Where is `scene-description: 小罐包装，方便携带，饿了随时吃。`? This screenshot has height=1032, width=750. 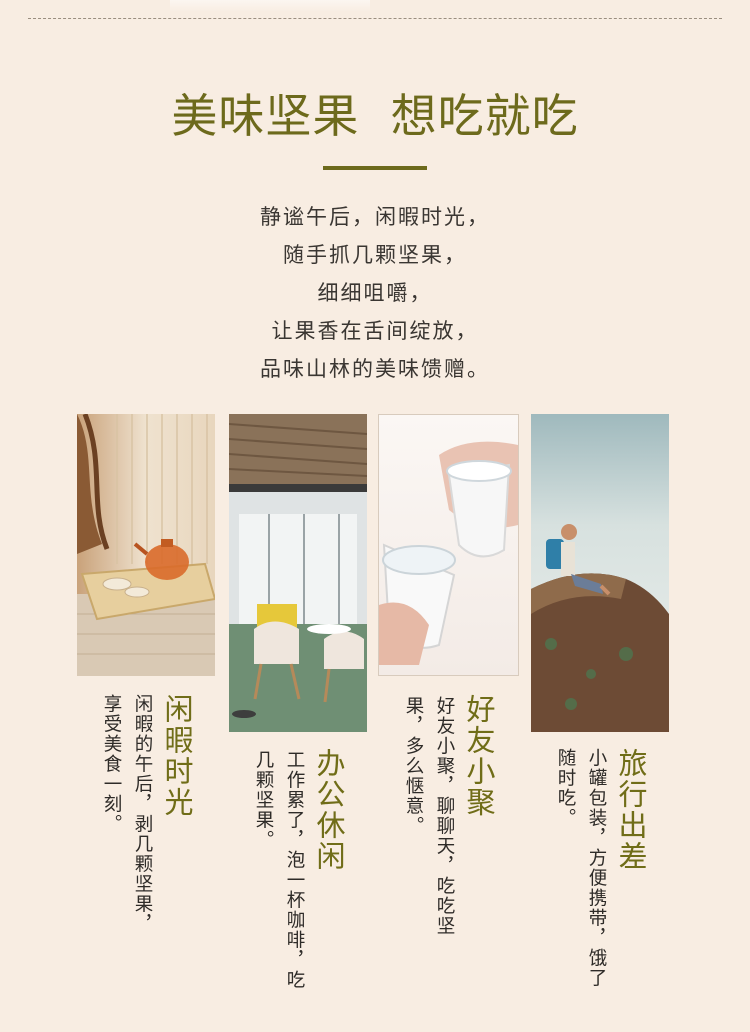
scene-description: 小罐包装，方便携带，饿了随时吃。 is located at coordinates (581, 868).